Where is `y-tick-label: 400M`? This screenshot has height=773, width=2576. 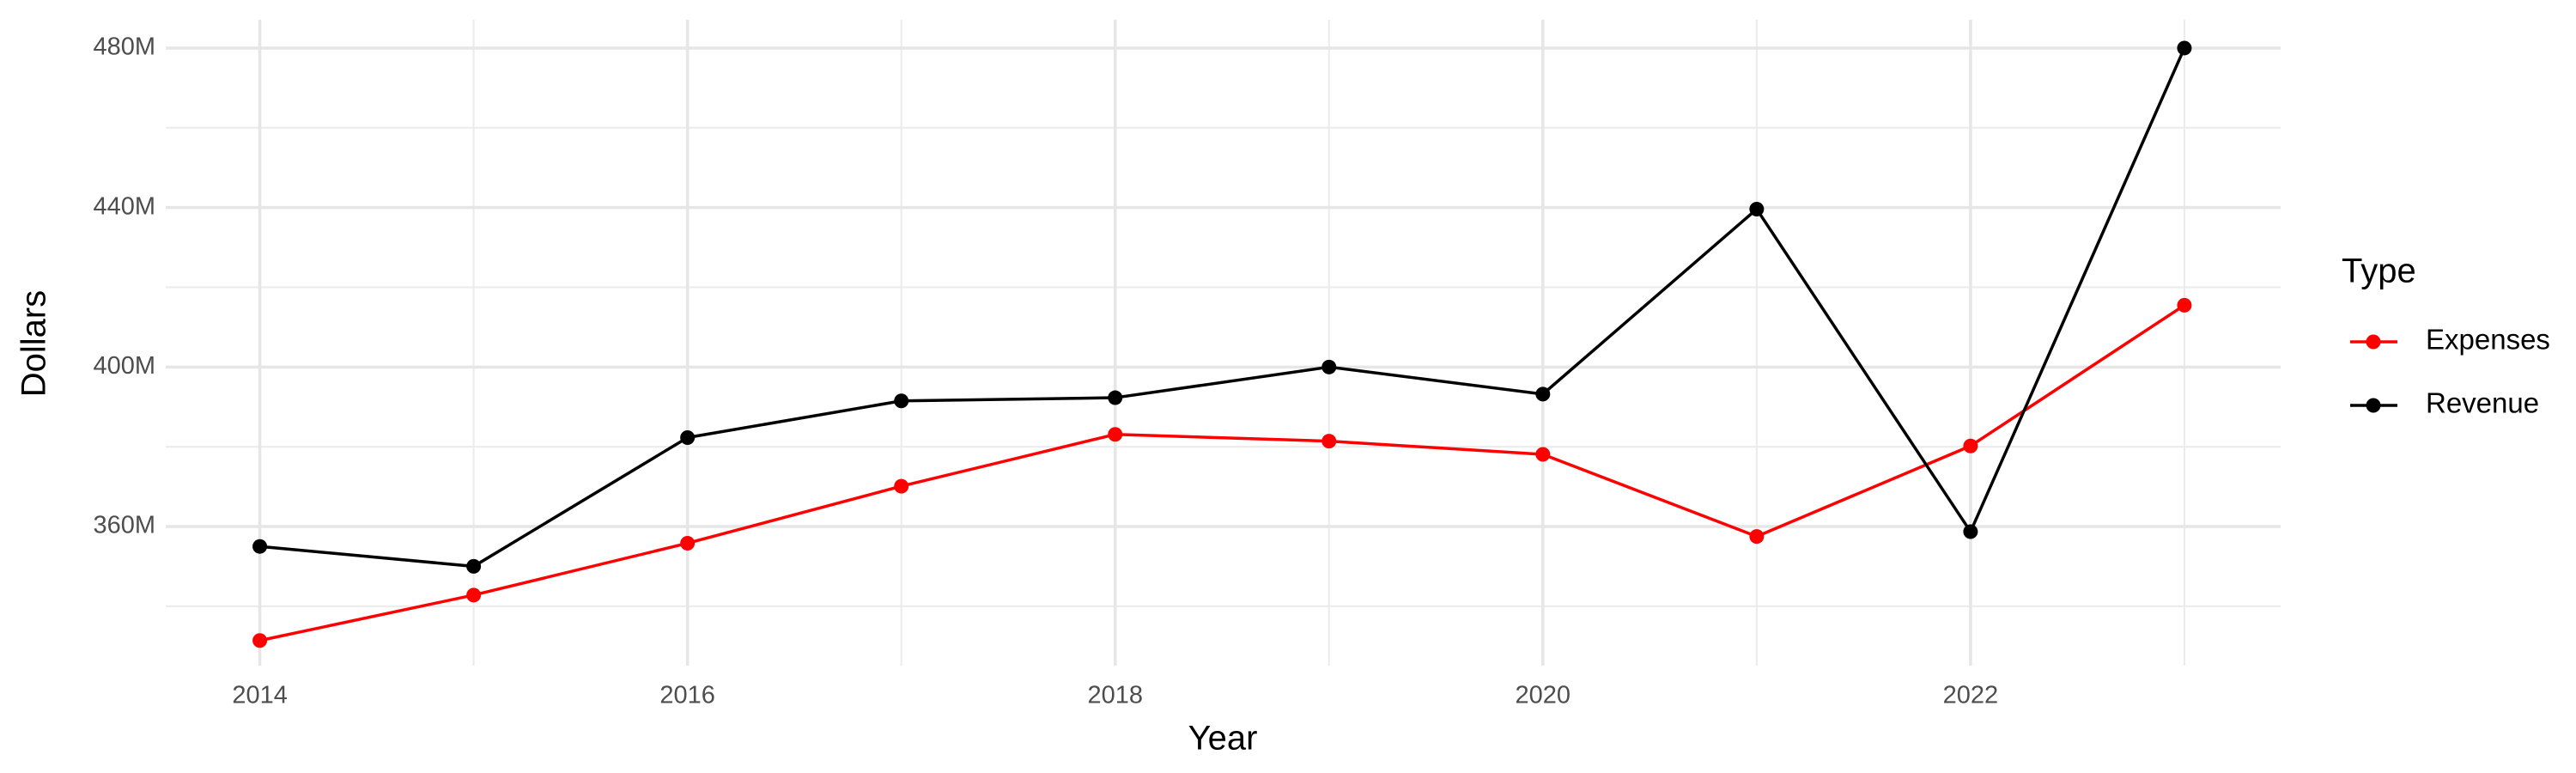
y-tick-label: 400M is located at coordinates (124, 366).